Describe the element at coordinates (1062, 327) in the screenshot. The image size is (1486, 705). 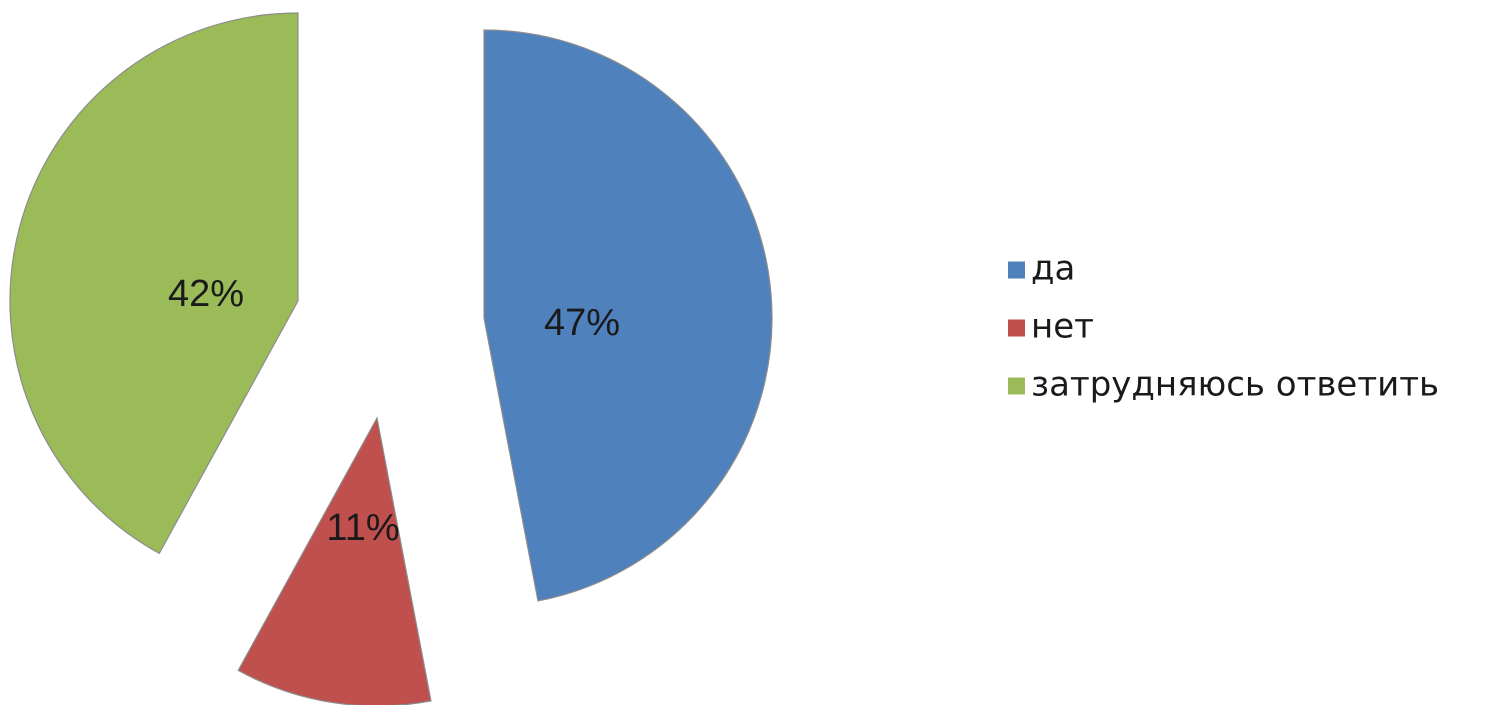
I see `legend-label-no: нет` at that location.